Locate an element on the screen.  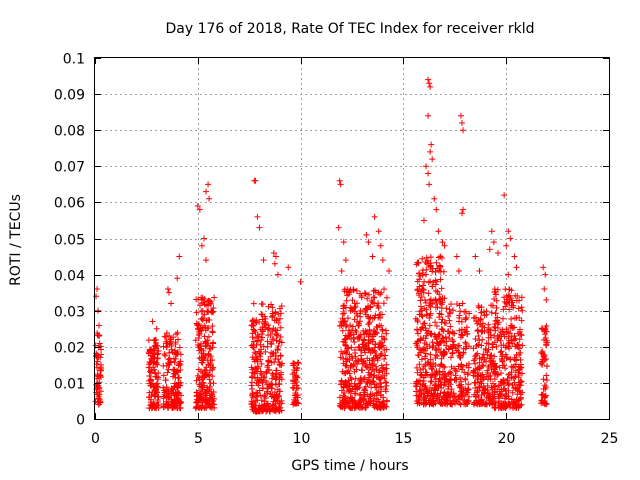
y-tick-label: 0.07 is located at coordinates (69, 168).